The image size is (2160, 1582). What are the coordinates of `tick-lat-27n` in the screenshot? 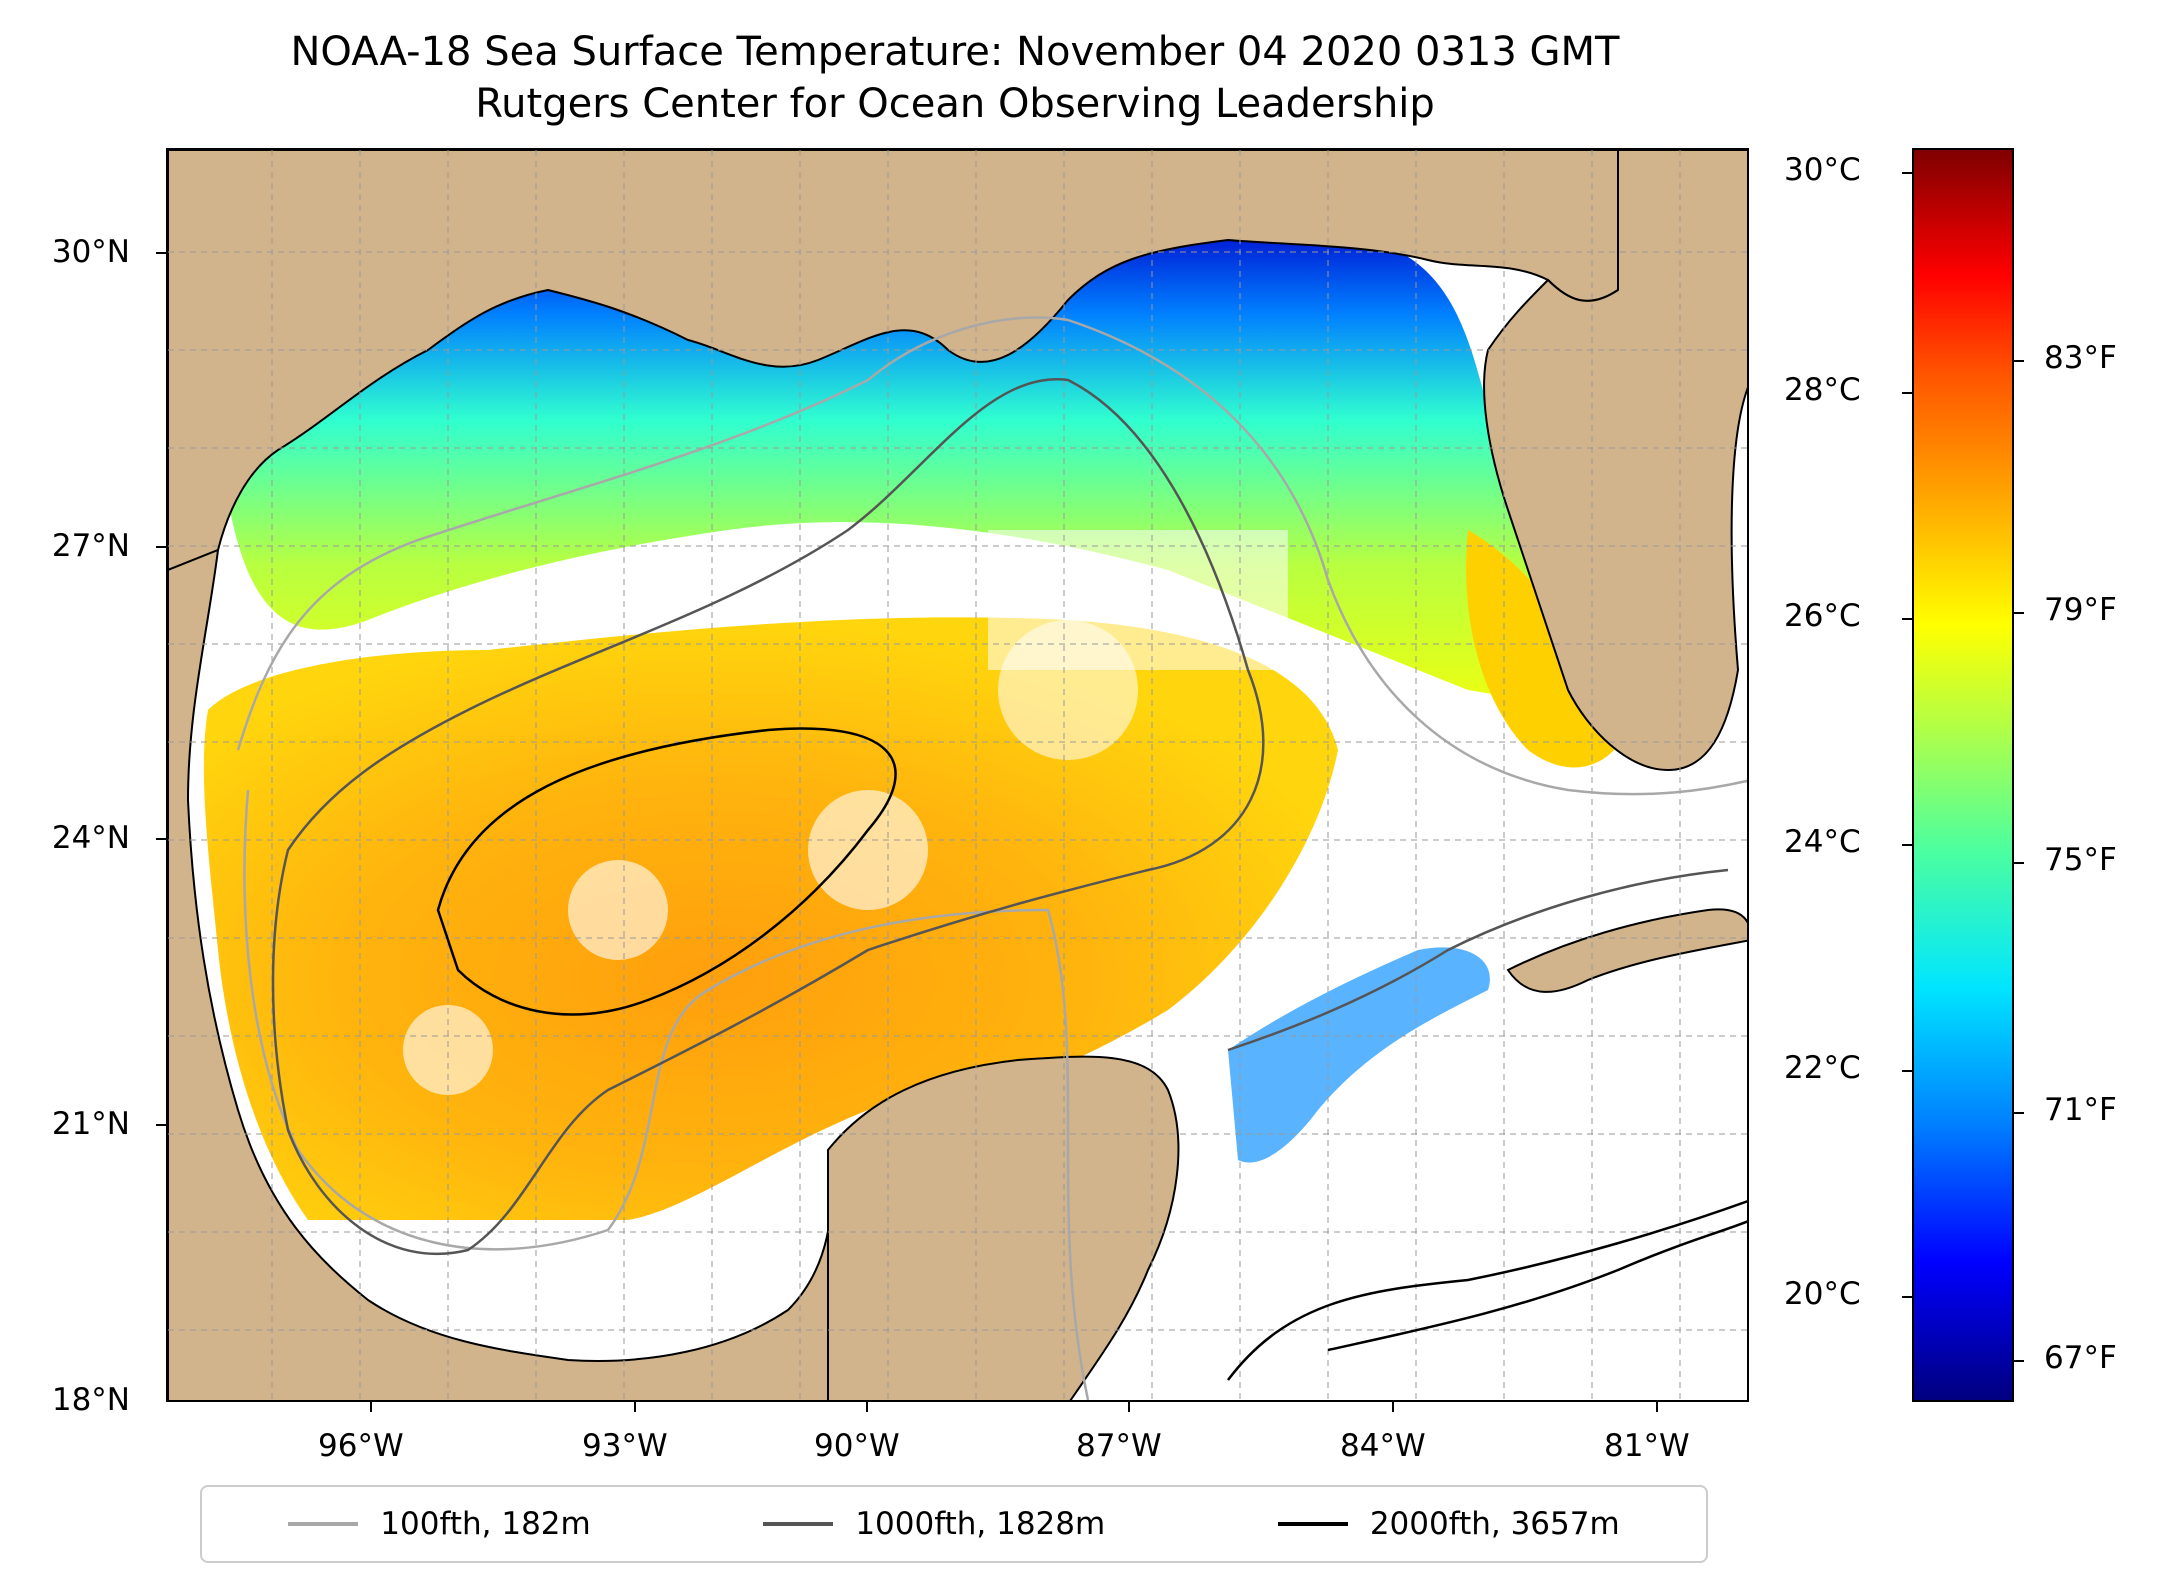 It's located at (161, 547).